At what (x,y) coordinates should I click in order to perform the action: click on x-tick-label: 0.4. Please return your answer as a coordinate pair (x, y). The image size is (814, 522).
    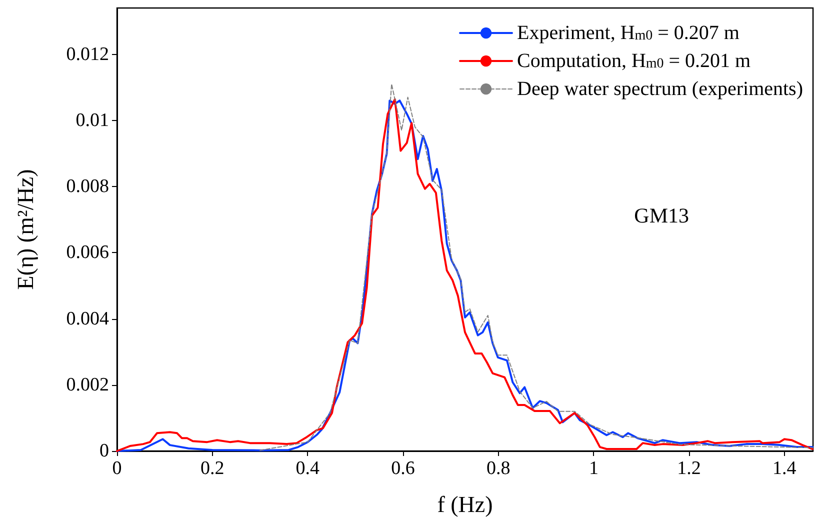
    Looking at the image, I should click on (308, 468).